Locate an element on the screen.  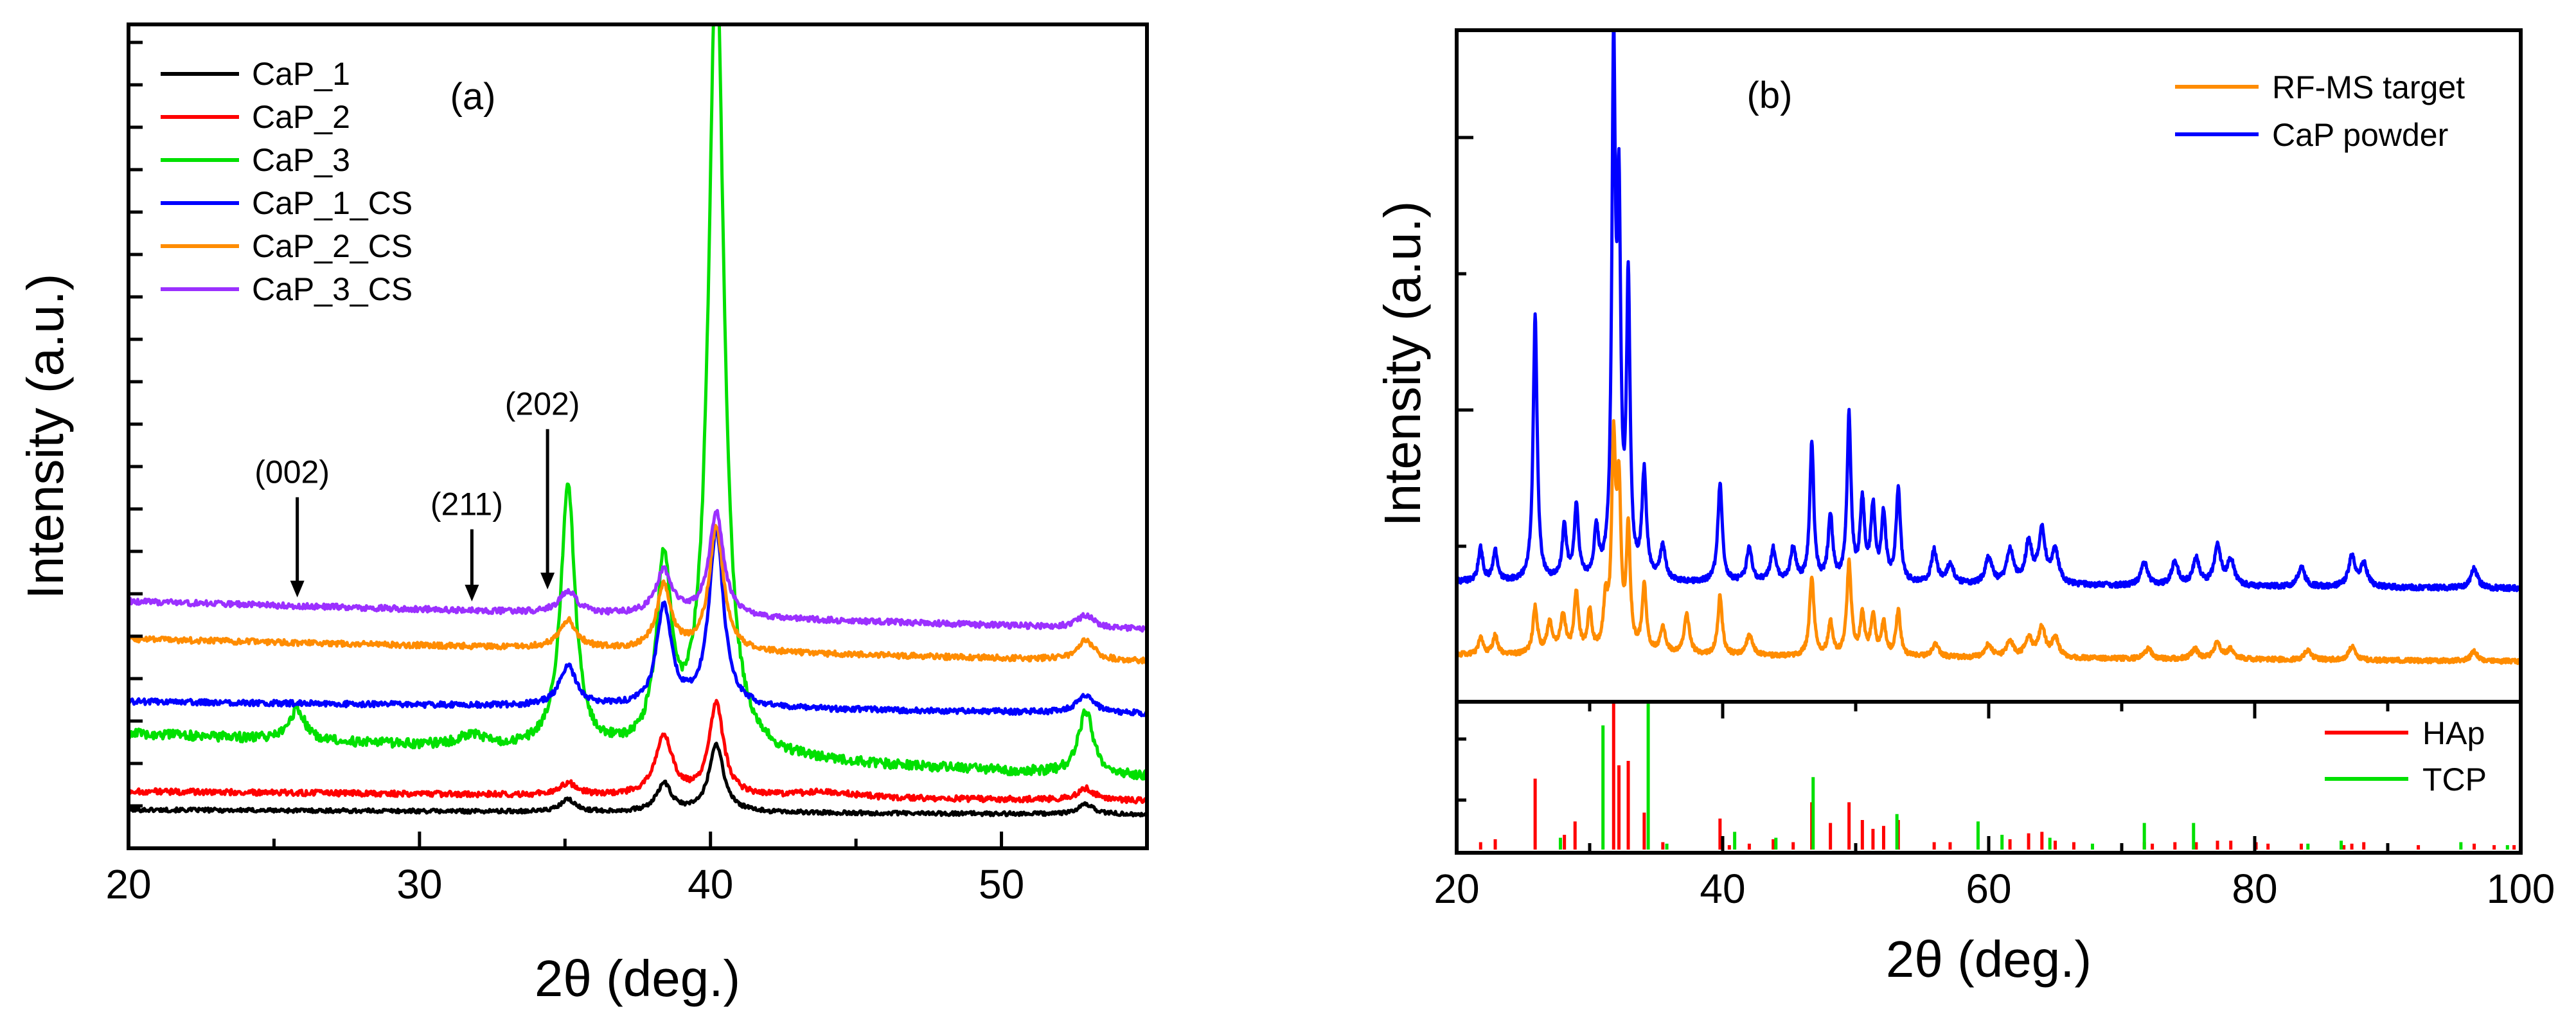
panel-b-tick-labels: 20 40 60 80 100 is located at coordinates (1995, 889).